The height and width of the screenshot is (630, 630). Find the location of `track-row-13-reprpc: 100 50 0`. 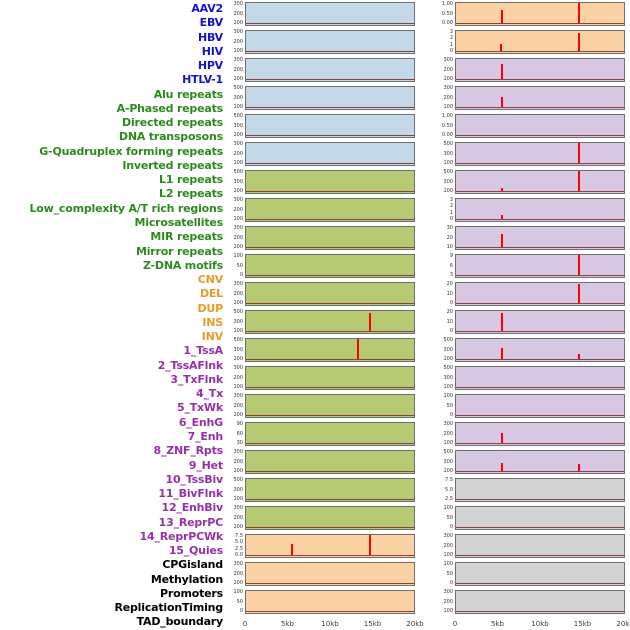

track-row-13-reprpc: 100 50 0 is located at coordinates (530, 408).